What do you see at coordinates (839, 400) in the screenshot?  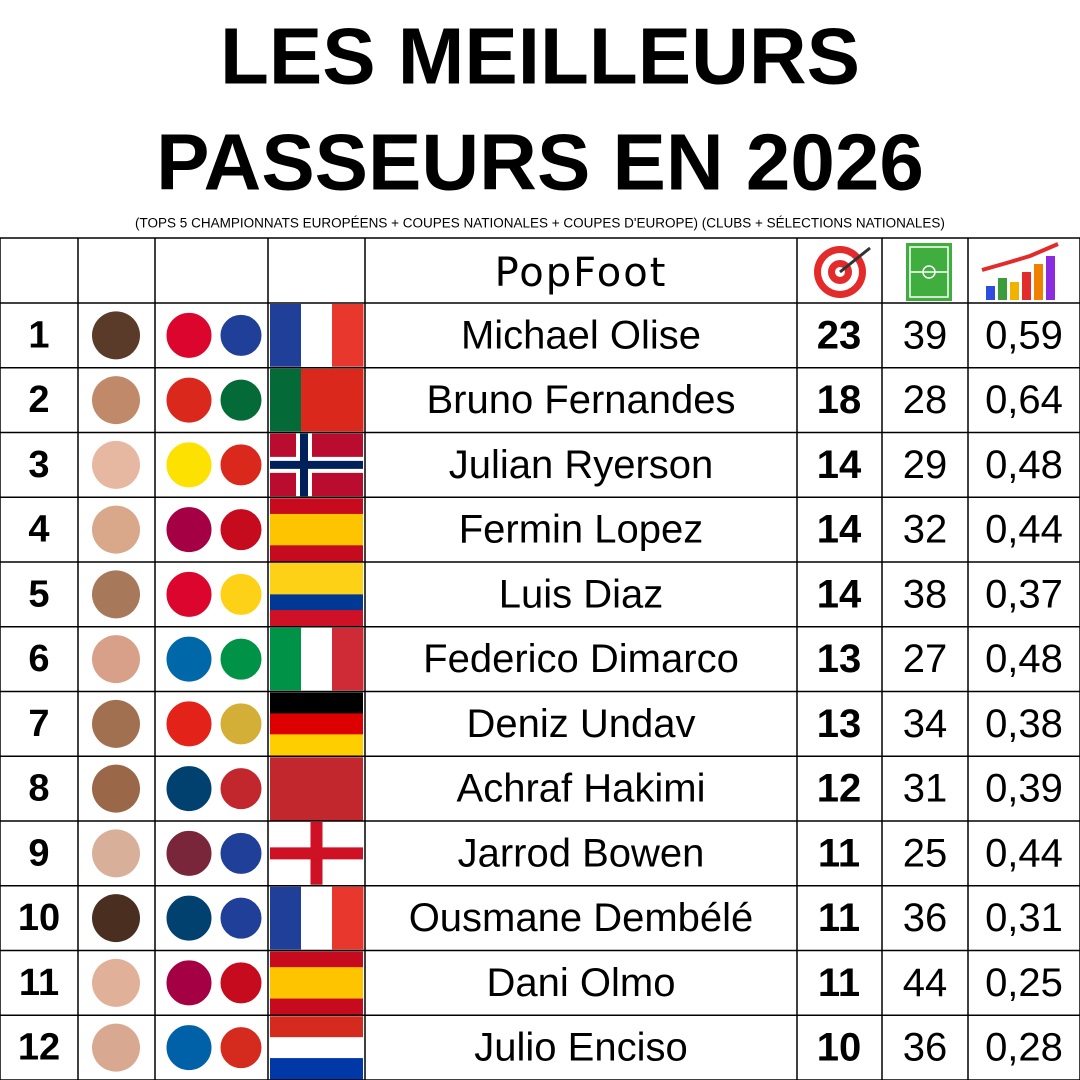 I see `assists: 18` at bounding box center [839, 400].